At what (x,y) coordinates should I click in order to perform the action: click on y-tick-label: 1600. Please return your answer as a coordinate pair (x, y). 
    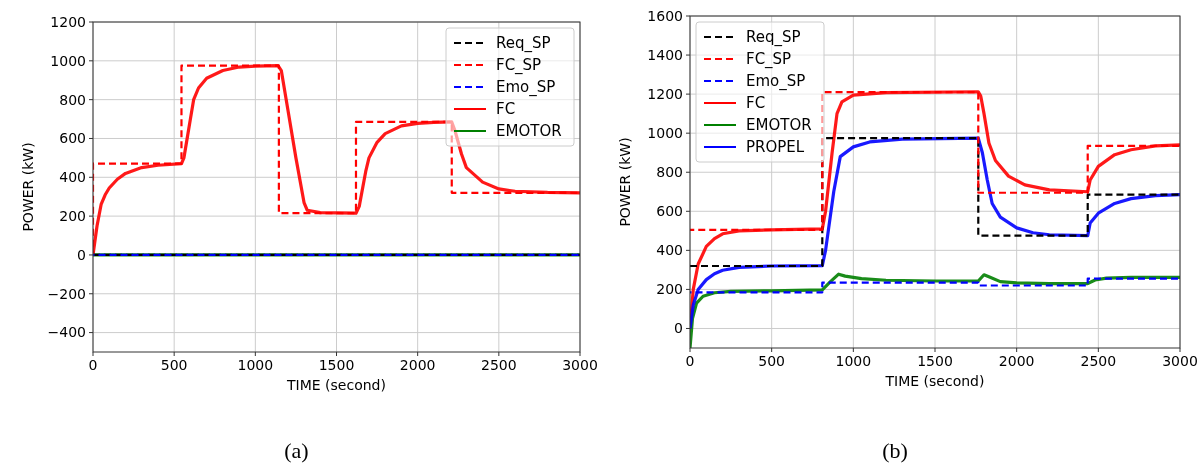
    Looking at the image, I should click on (665, 15).